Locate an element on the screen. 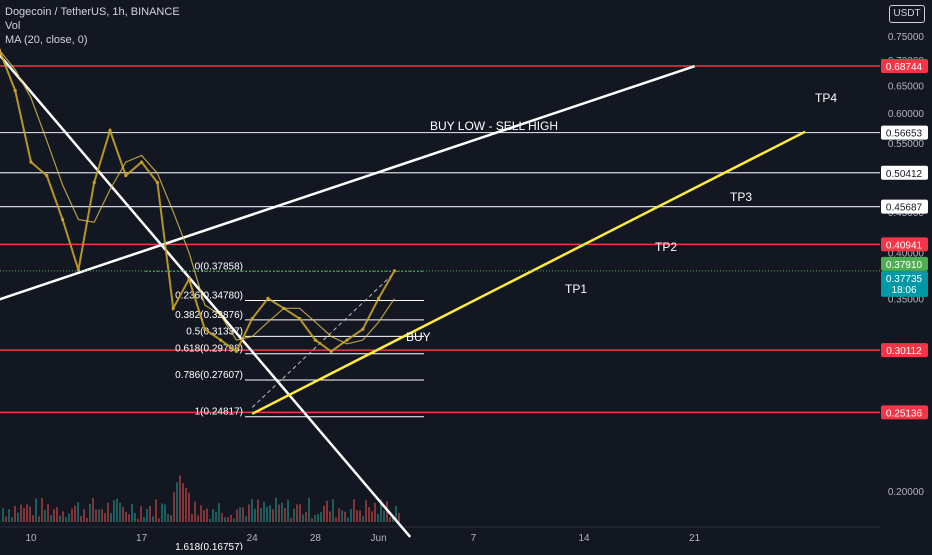  fib-level-label: 0.382(0.32876) is located at coordinates (209, 315).